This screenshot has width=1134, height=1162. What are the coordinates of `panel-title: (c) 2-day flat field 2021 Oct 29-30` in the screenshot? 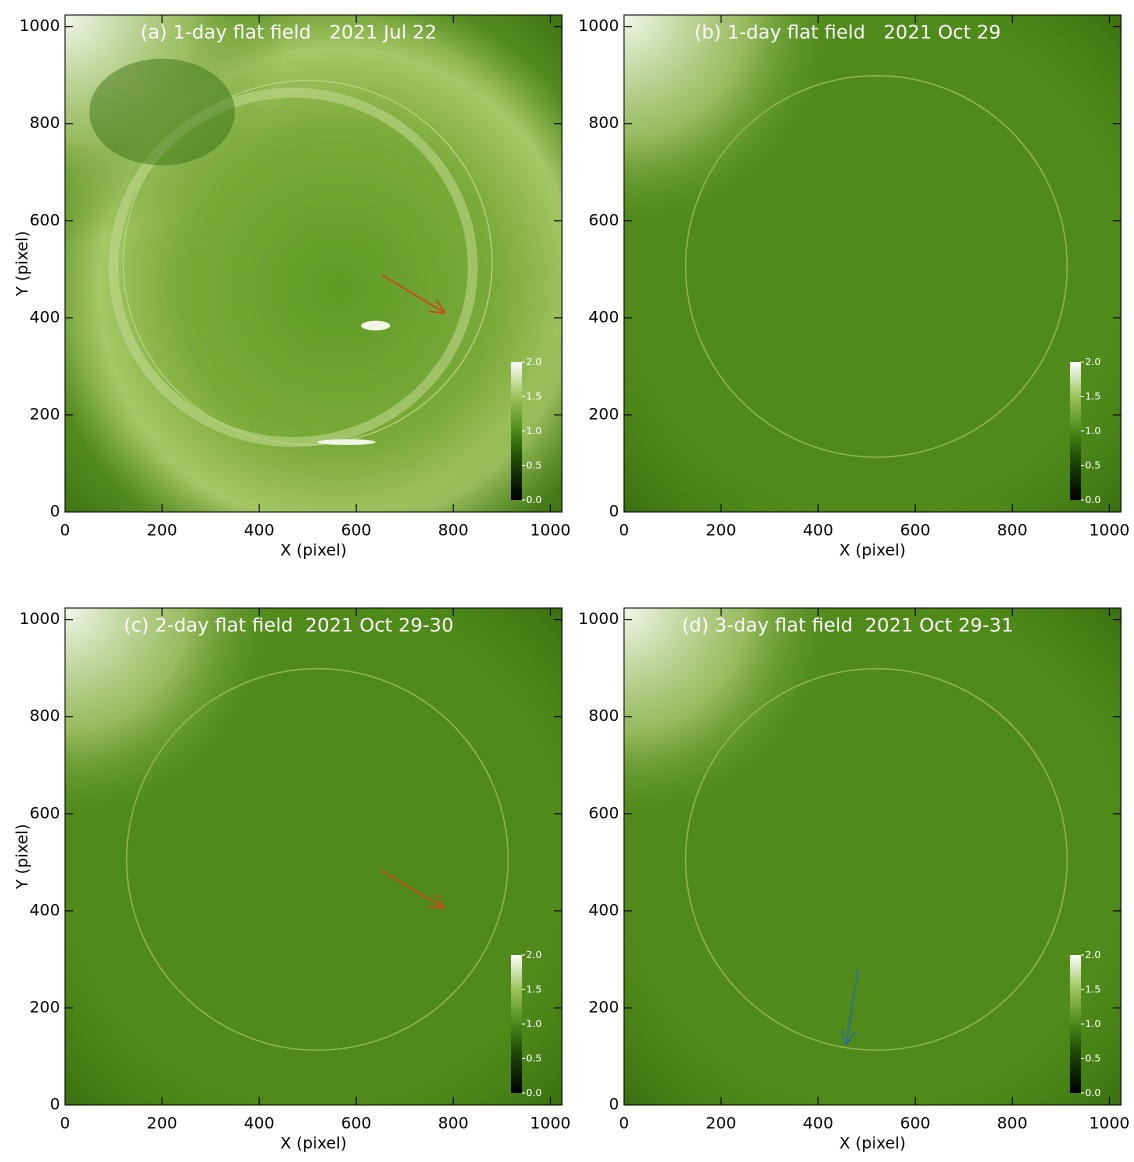 It's located at (289, 626).